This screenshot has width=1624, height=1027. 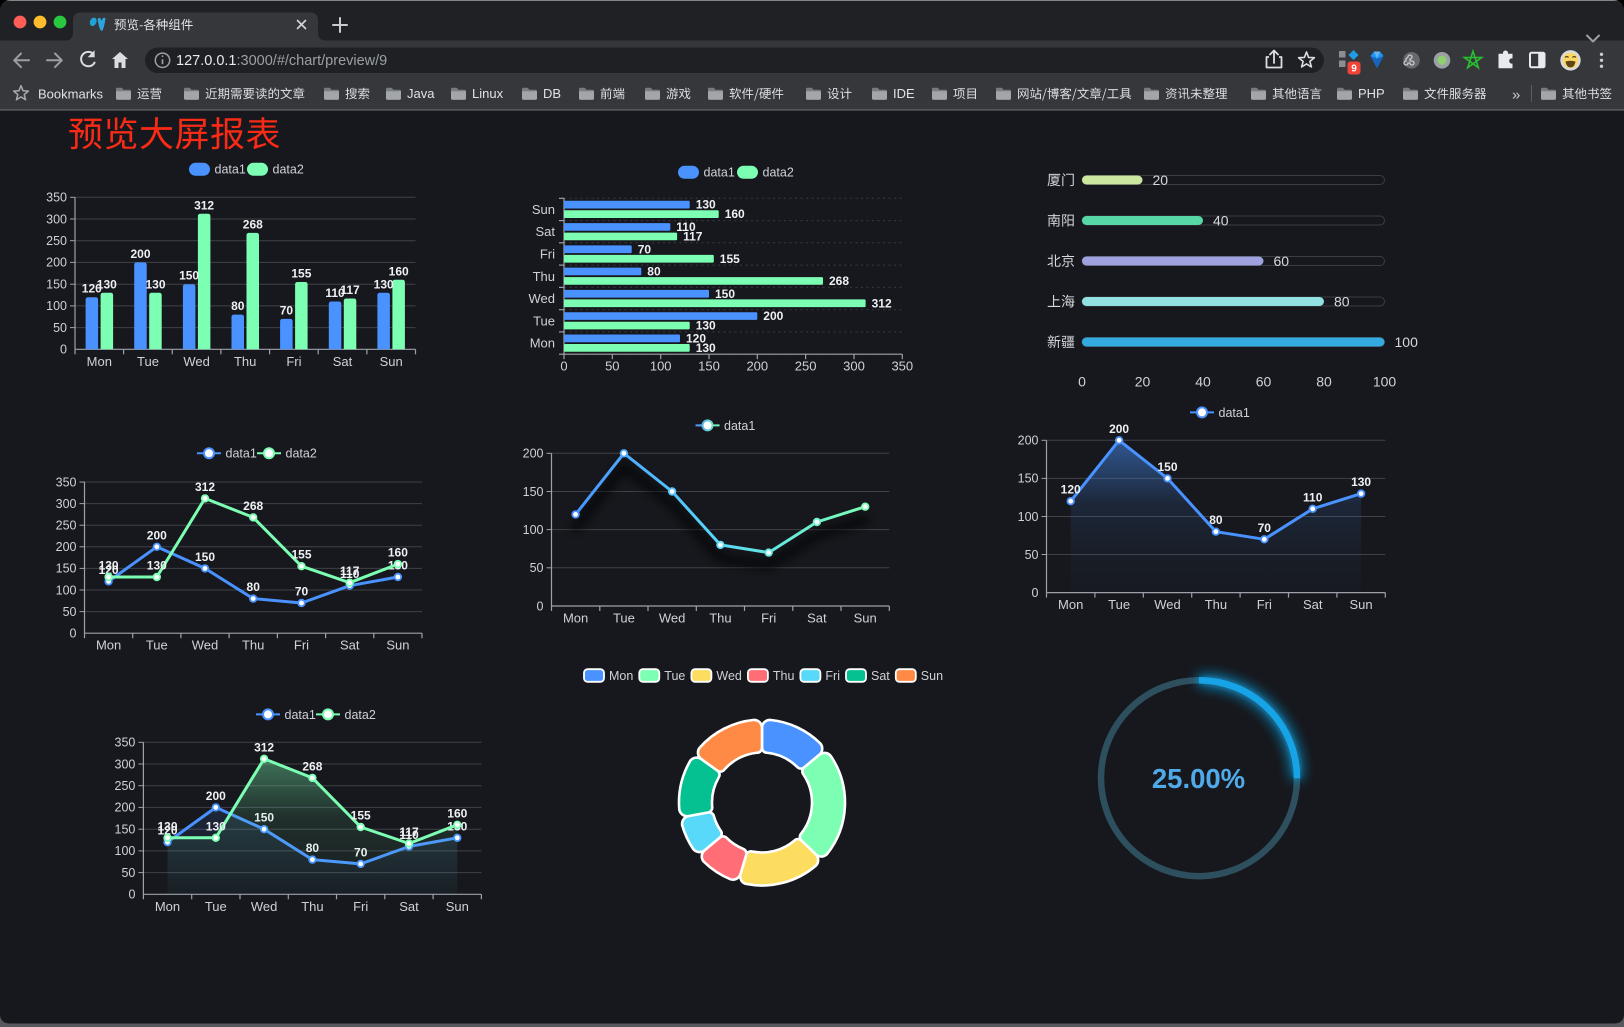 I want to click on svg-text: 9, so click(x=1354, y=69).